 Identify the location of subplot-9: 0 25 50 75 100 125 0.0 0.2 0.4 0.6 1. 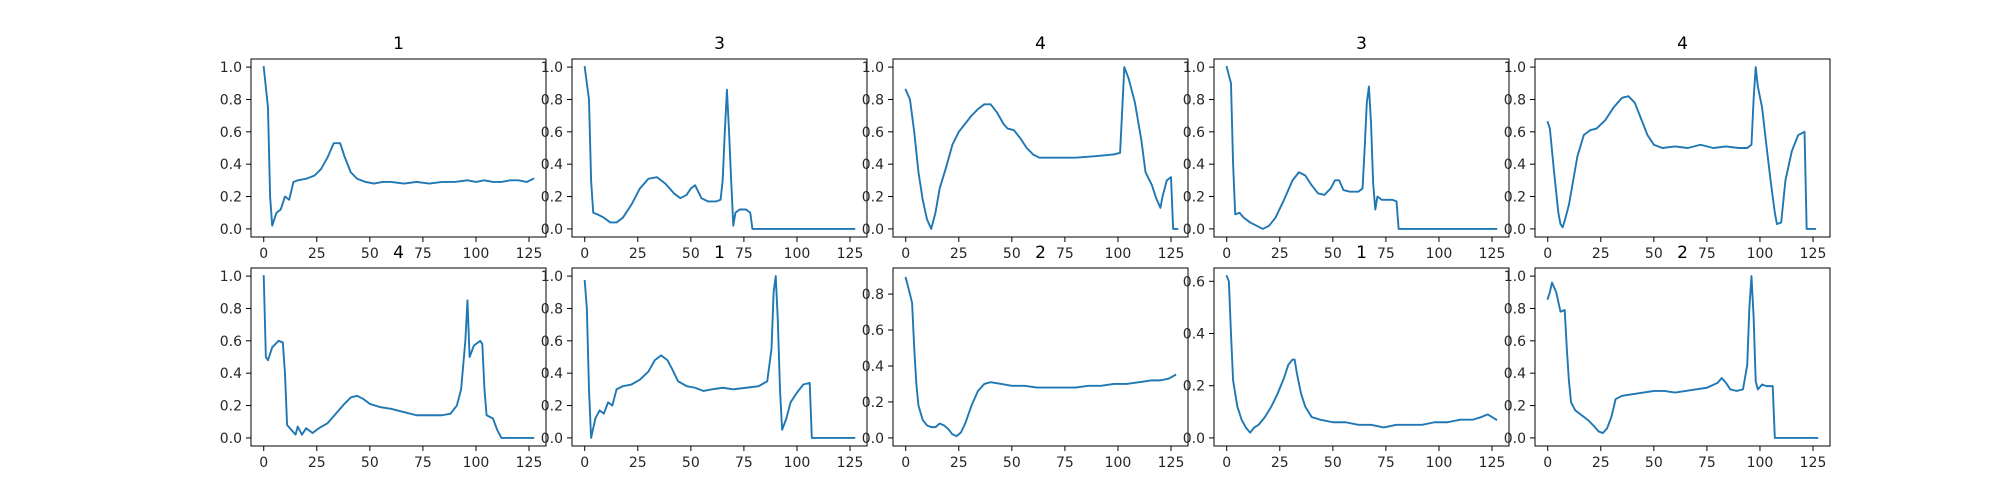
(1346, 357).